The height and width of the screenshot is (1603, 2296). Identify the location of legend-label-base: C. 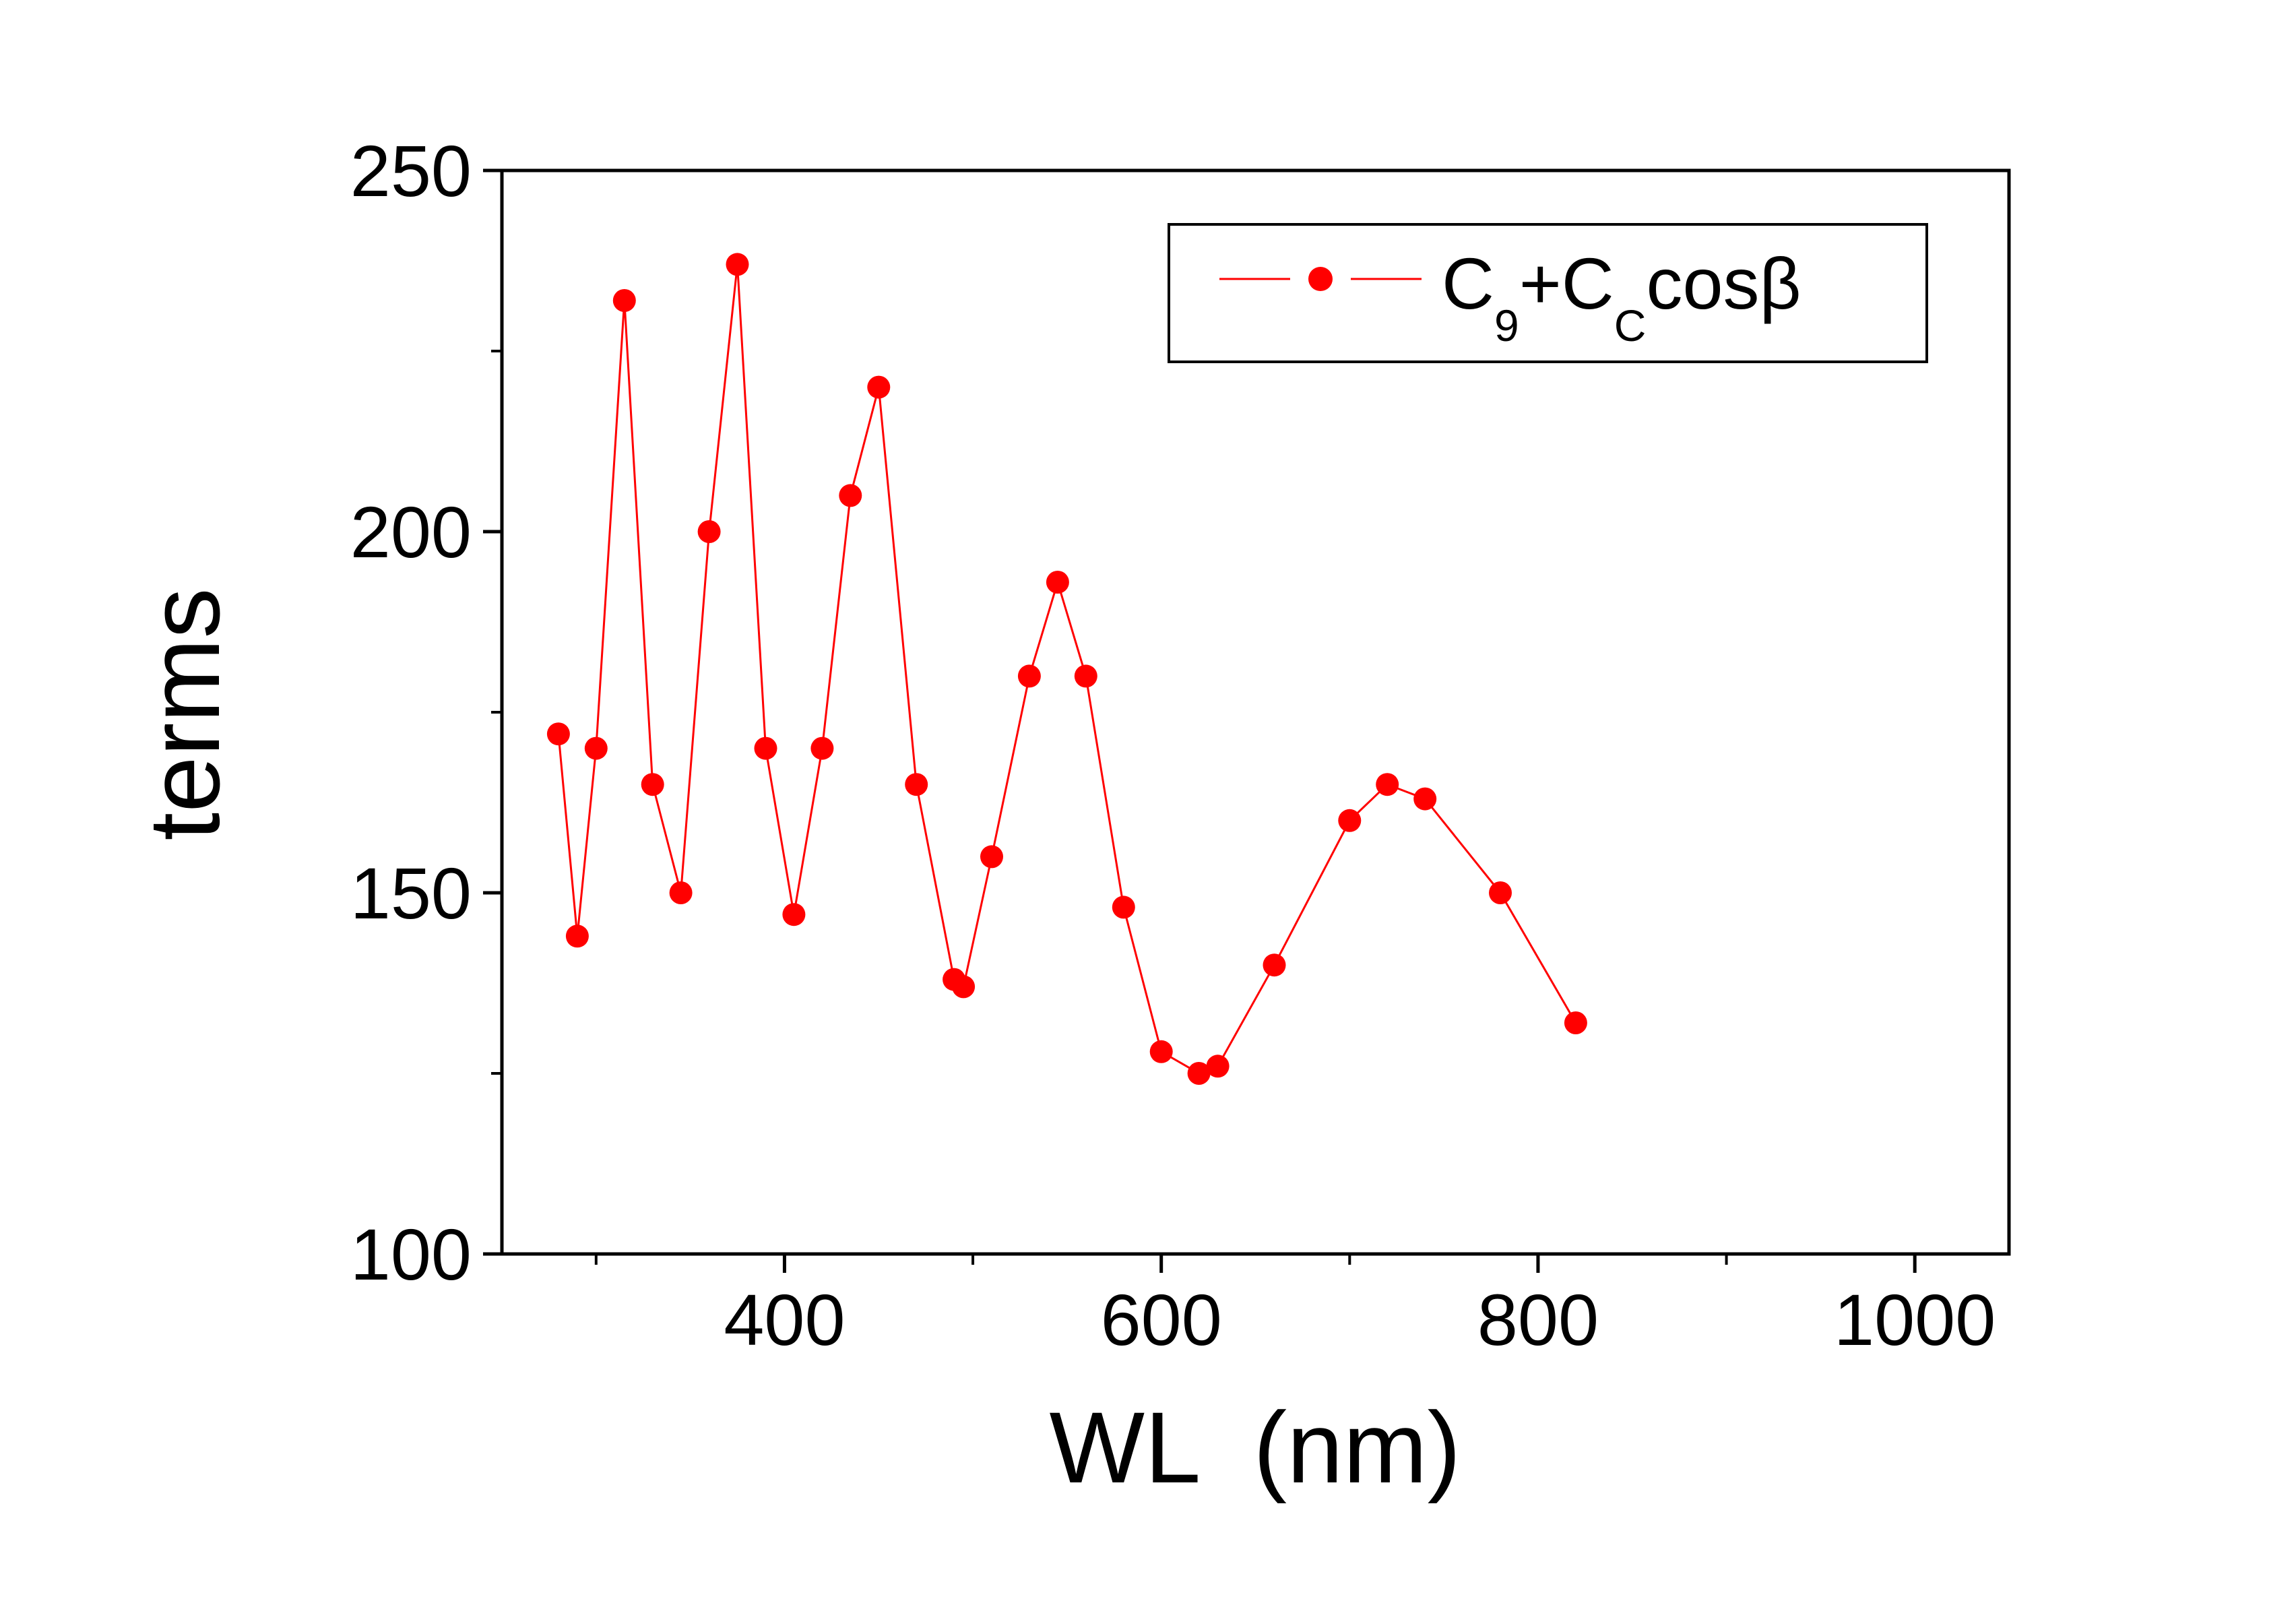
(1468, 283).